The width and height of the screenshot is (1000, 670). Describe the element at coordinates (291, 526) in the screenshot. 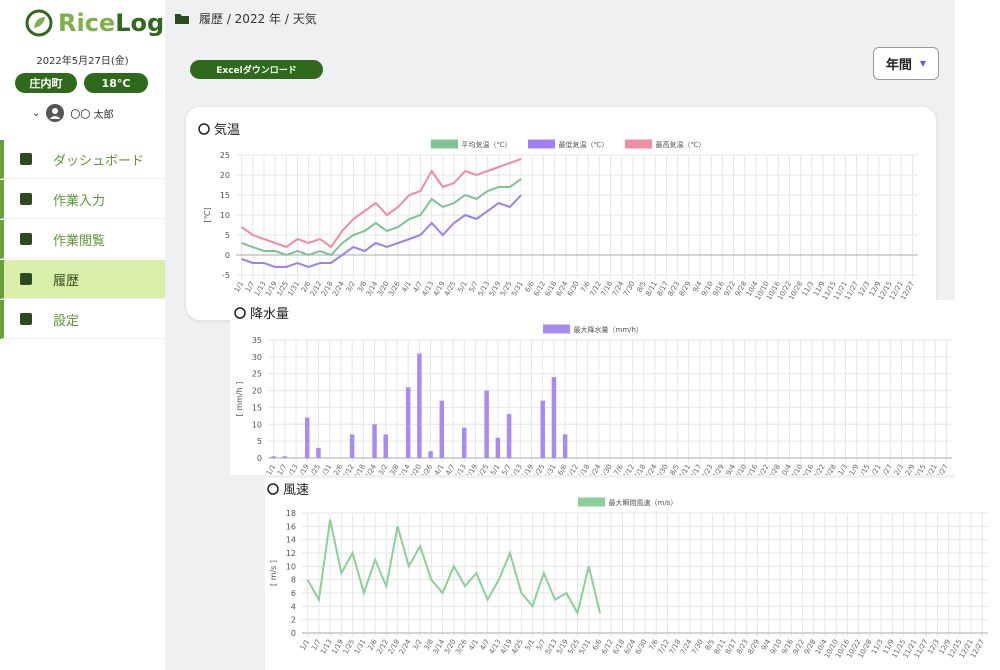

I see `y-tick-label: 16` at that location.